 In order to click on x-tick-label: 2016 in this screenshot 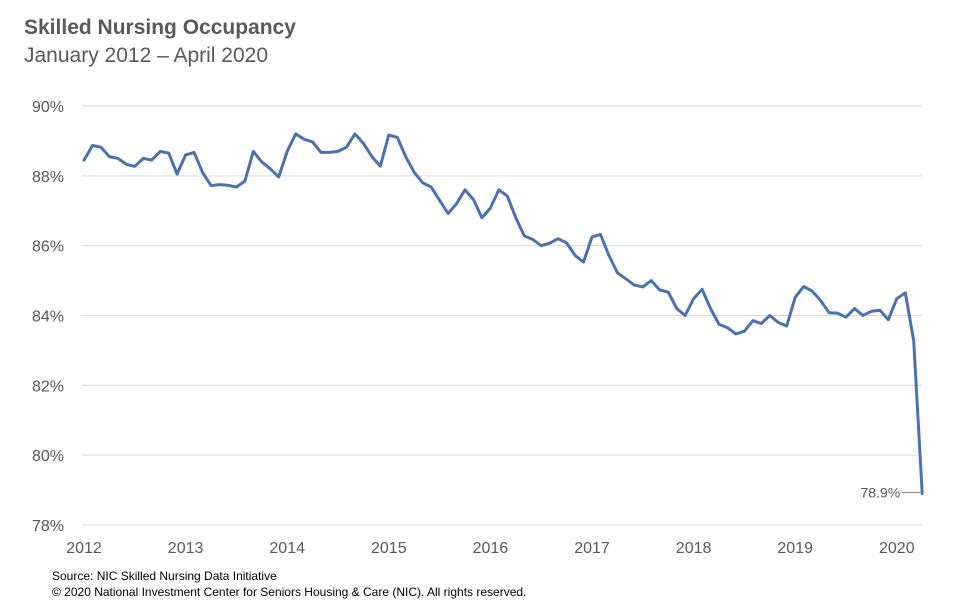, I will do `click(491, 548)`.